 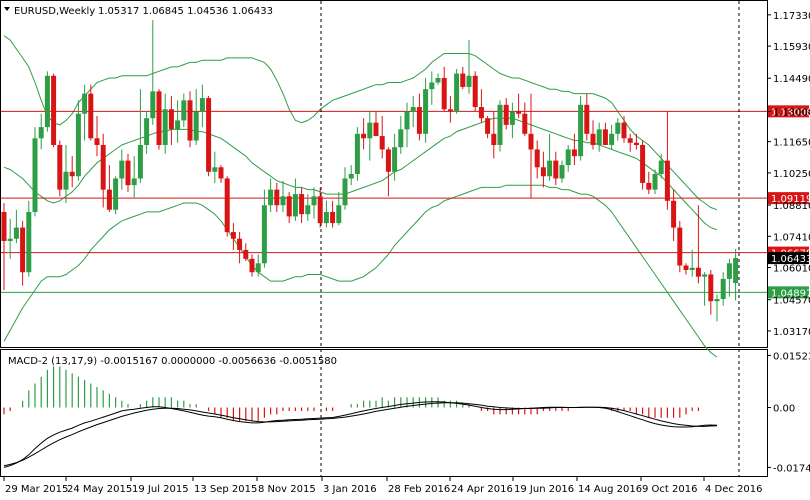 What do you see at coordinates (7, 9) in the screenshot?
I see `dropdown-triangle-icon` at bounding box center [7, 9].